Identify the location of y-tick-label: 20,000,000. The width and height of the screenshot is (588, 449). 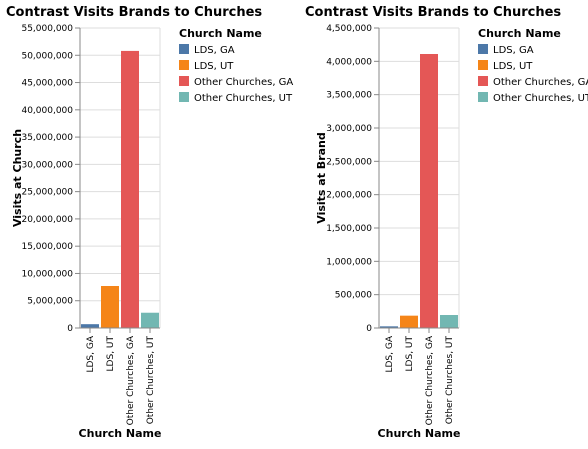
(47, 220).